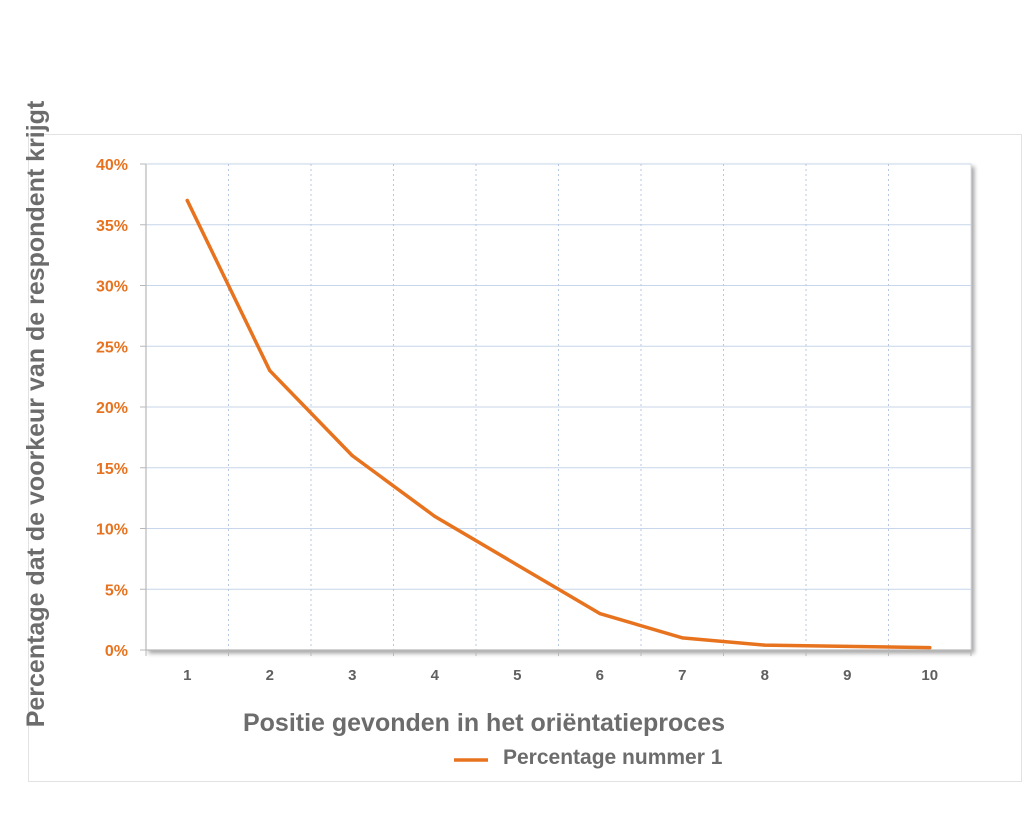 The width and height of the screenshot is (1024, 829). Describe the element at coordinates (765, 675) in the screenshot. I see `x-tick-label: 8` at that location.